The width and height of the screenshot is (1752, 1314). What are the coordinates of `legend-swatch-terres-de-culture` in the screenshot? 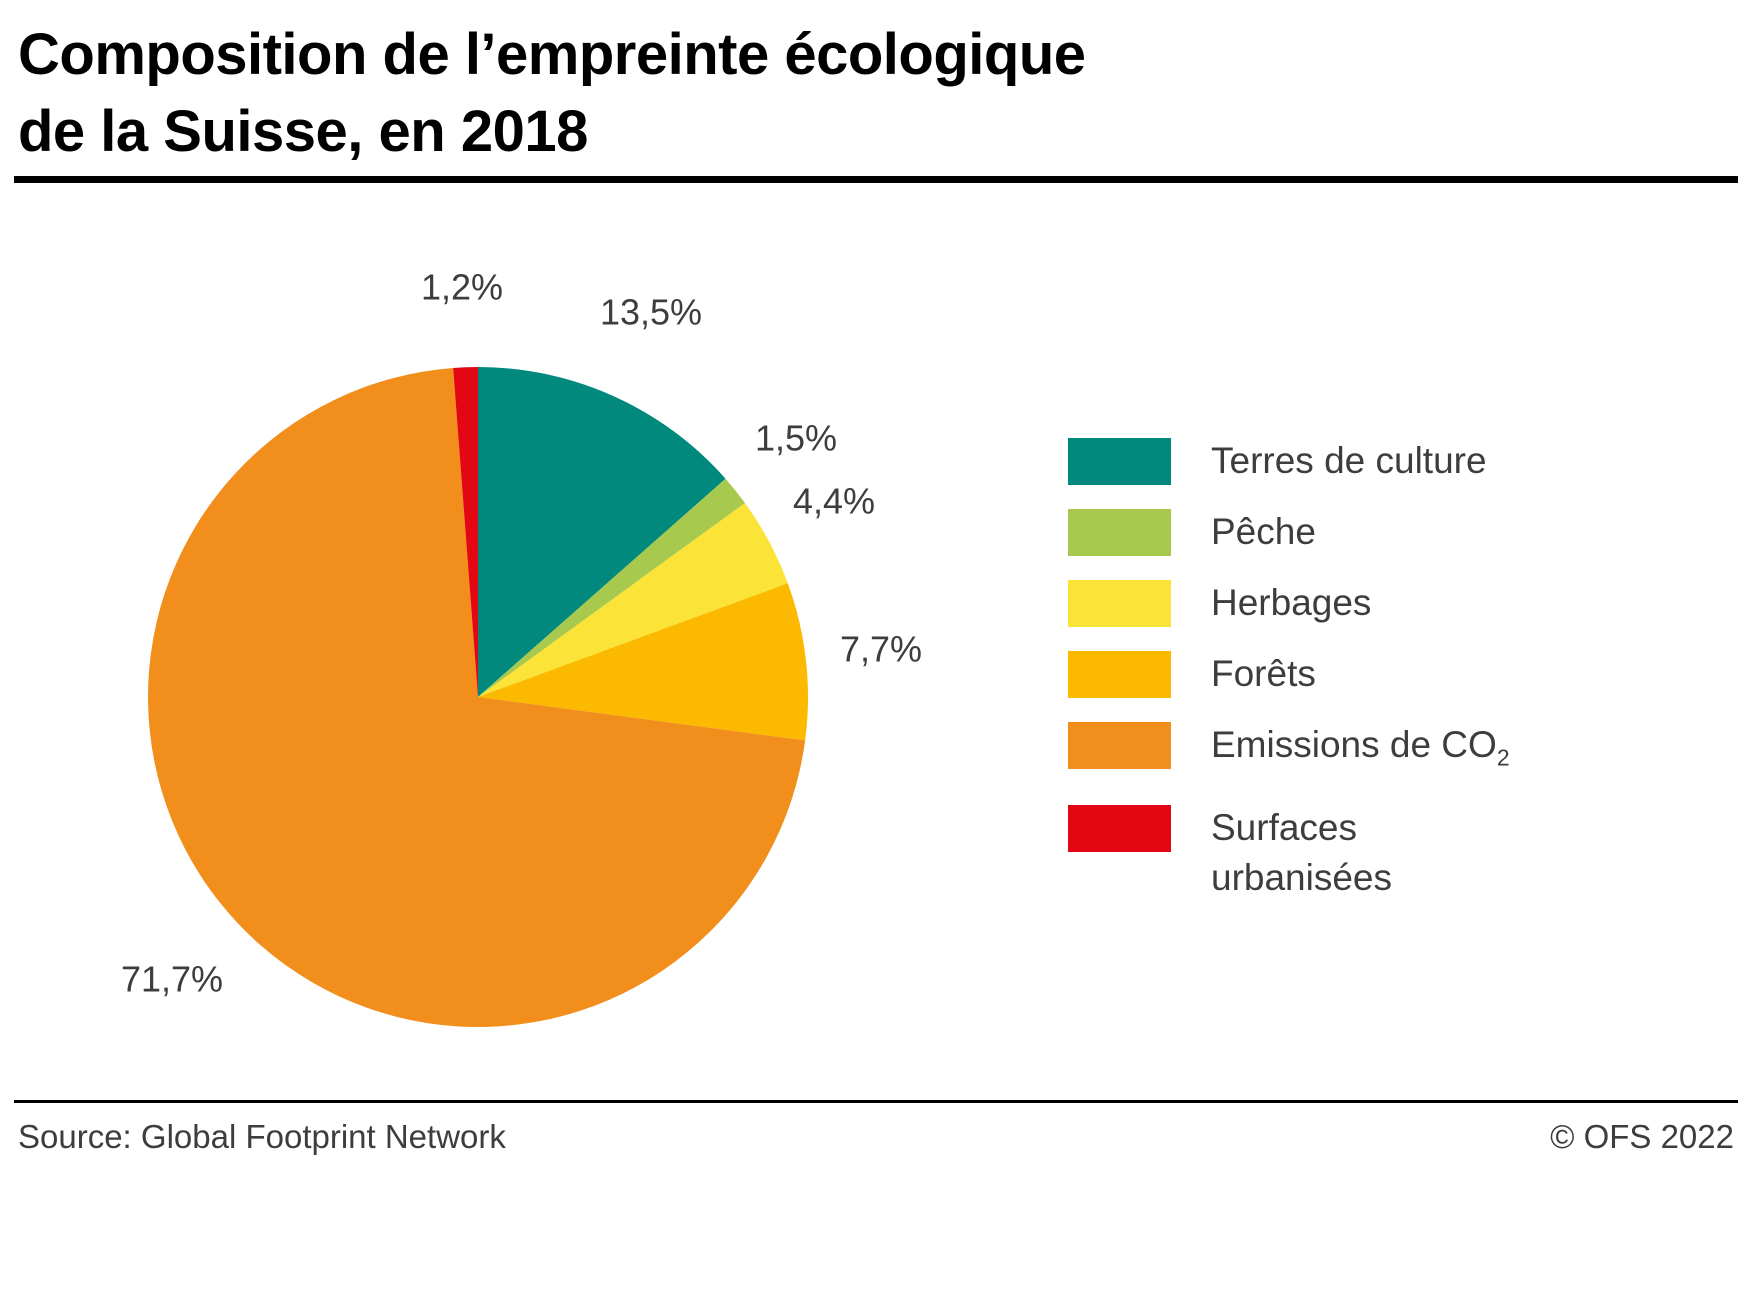 It's located at (1119, 461).